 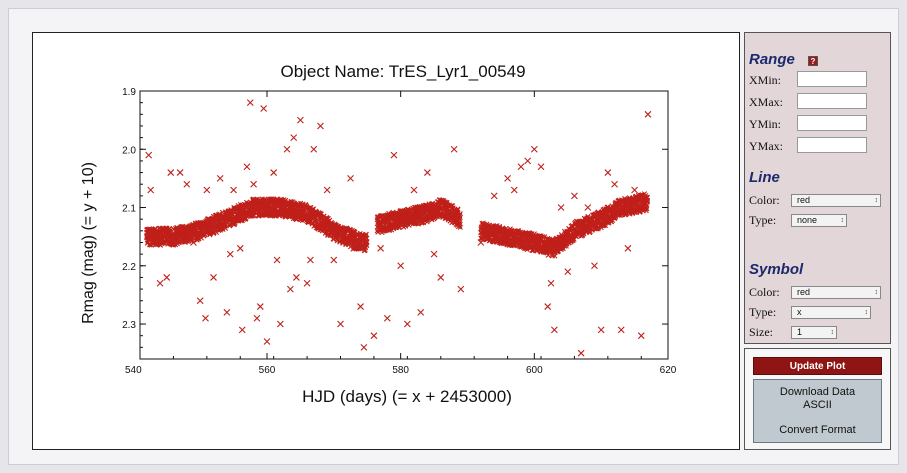 I want to click on ymax-label: YMax:, so click(x=766, y=146).